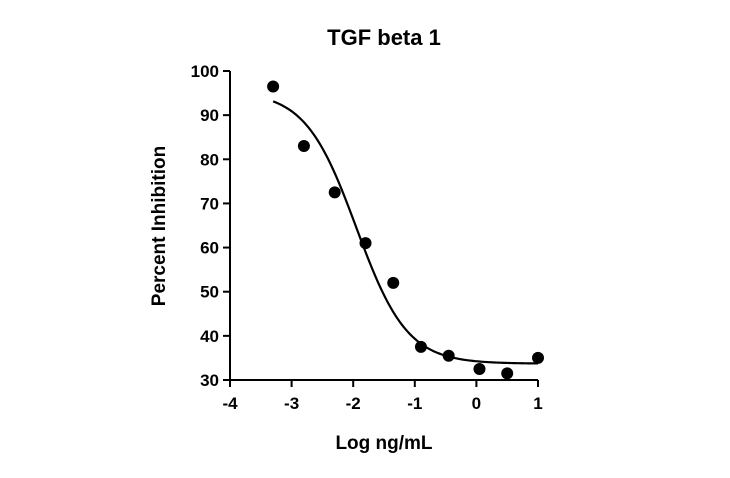 Image resolution: width=730 pixels, height=478 pixels. What do you see at coordinates (209, 248) in the screenshot?
I see `y-tick-label: 60` at bounding box center [209, 248].